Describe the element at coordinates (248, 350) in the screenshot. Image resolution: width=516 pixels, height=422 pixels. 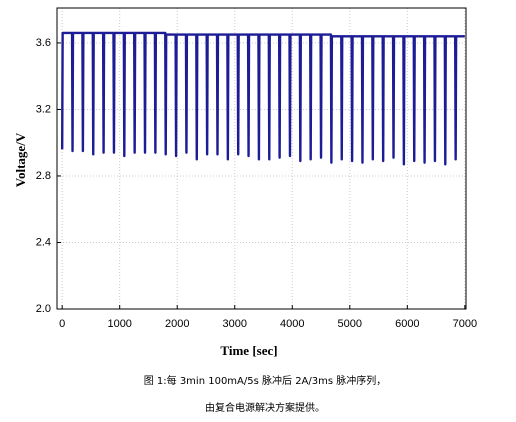
I see `x-axis-label: Time [sec]` at that location.